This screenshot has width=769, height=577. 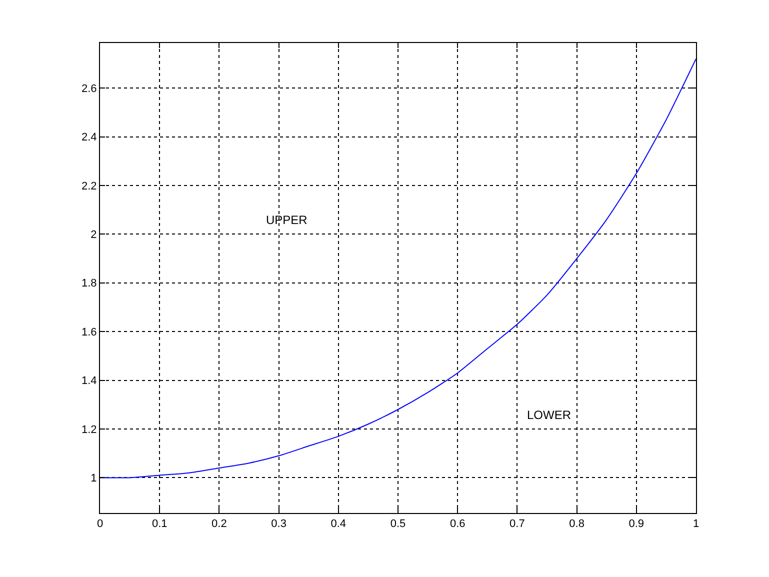 I want to click on x-tick-label: 0, so click(x=100, y=524).